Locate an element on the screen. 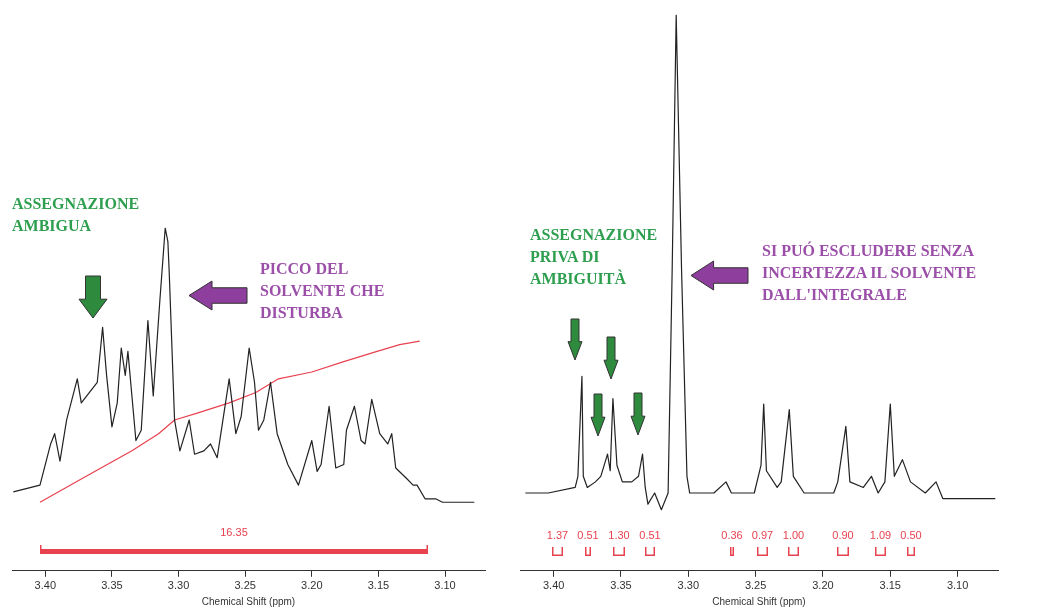  annotation: ASSEGNAZIONE PRIVA DI AMBIGUITÀ is located at coordinates (594, 257).